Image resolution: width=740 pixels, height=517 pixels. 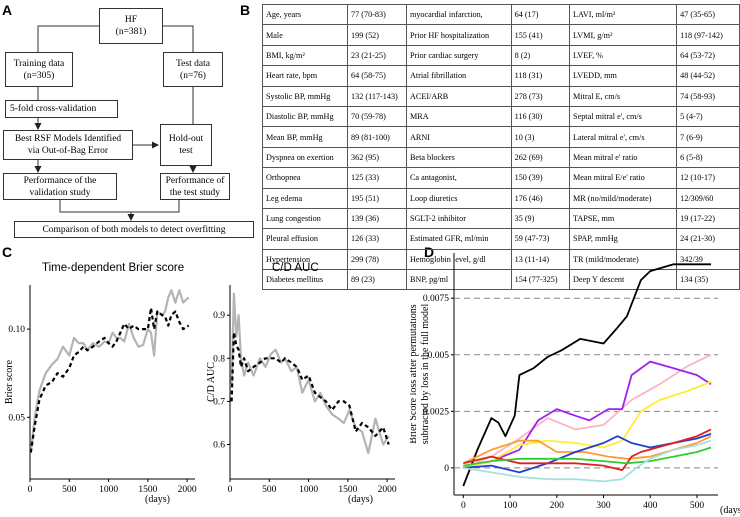 I want to click on table-label-cell: Systolic BP, mmHg, so click(x=305, y=96).